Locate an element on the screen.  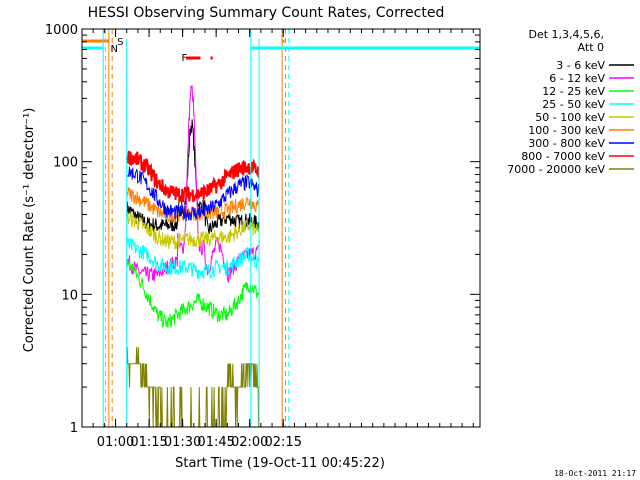
timestamp: 18-Oct-2011 21:17 is located at coordinates (595, 473).